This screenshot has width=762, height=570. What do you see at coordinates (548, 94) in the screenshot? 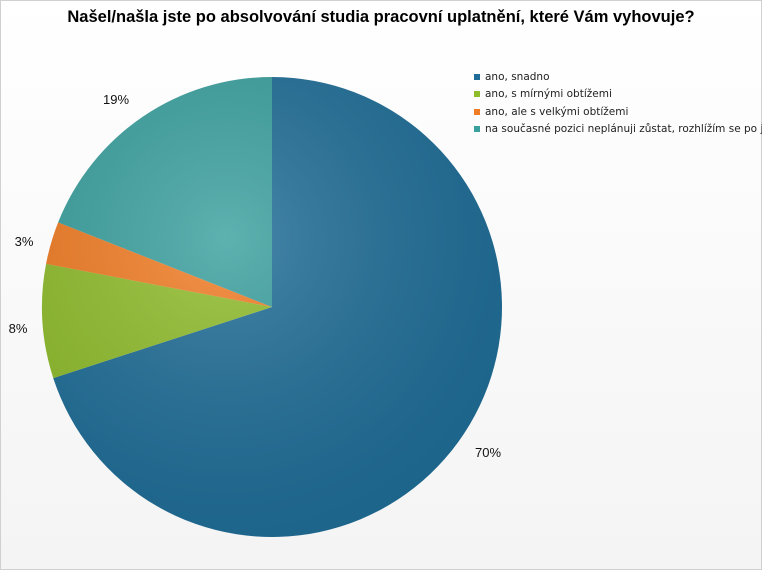
I see `legend-label: ano, s mírnými obtížemi` at bounding box center [548, 94].